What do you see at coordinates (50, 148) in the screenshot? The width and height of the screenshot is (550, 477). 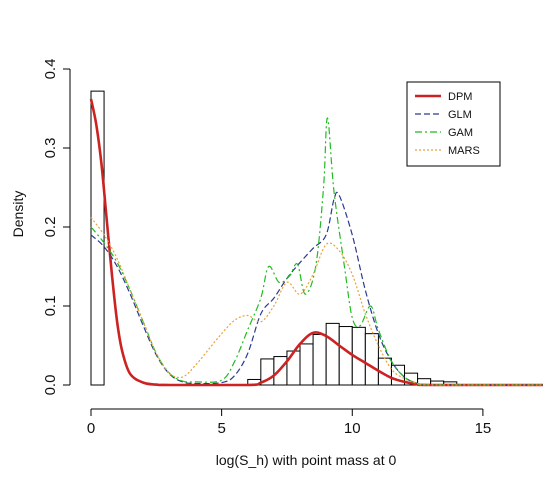 I see `y-tick-label: 0.3` at bounding box center [50, 148].